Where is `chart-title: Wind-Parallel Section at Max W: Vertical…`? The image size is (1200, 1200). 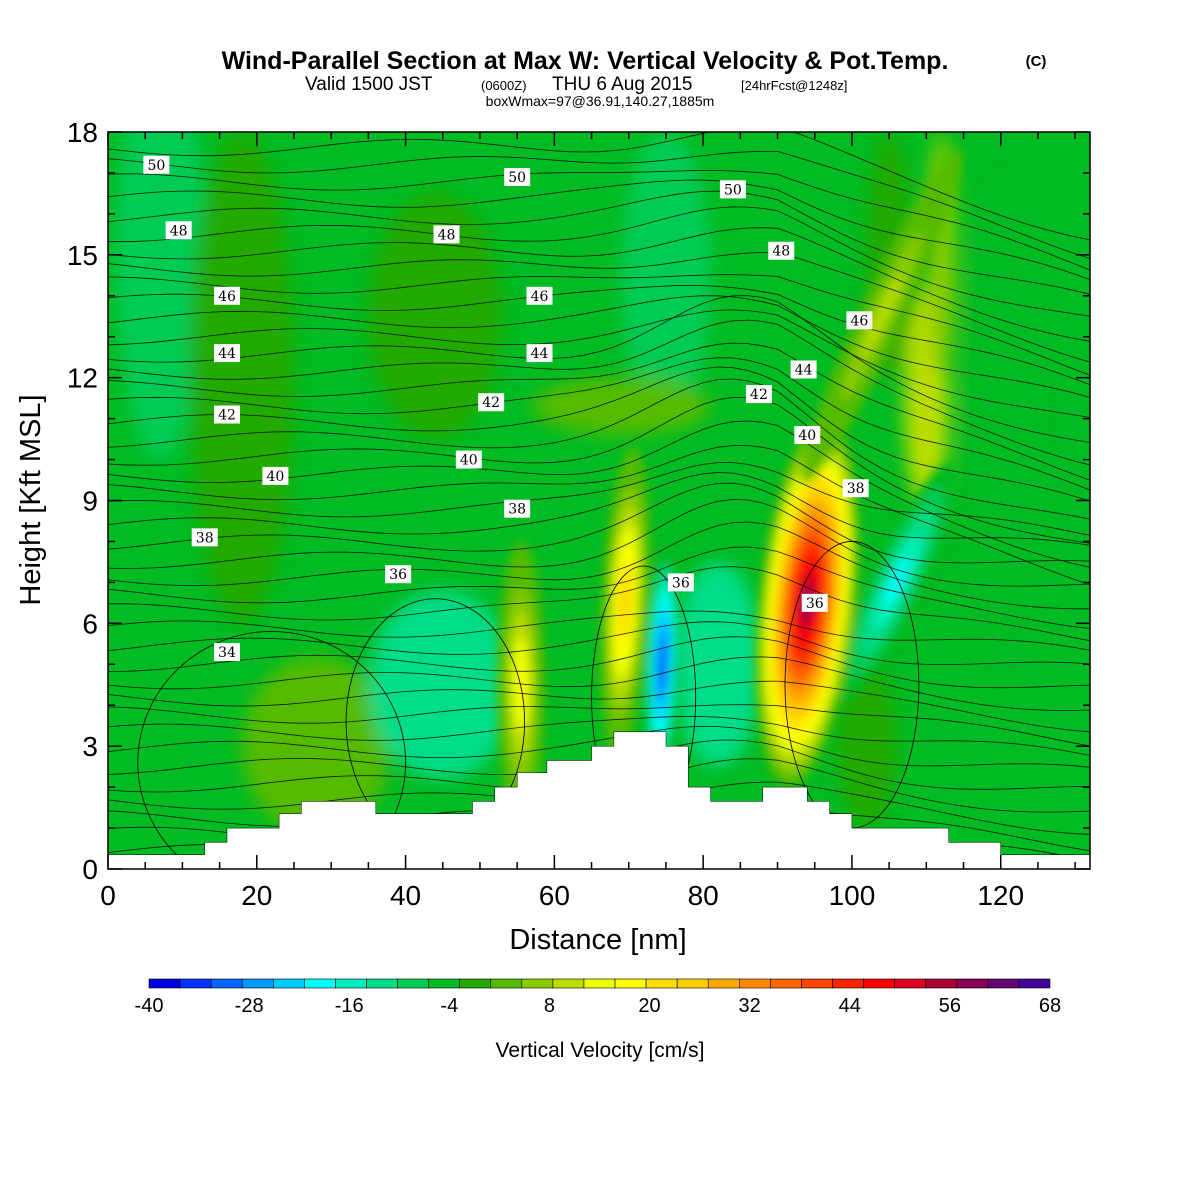 chart-title: Wind-Parallel Section at Max W: Vertical… is located at coordinates (585, 61).